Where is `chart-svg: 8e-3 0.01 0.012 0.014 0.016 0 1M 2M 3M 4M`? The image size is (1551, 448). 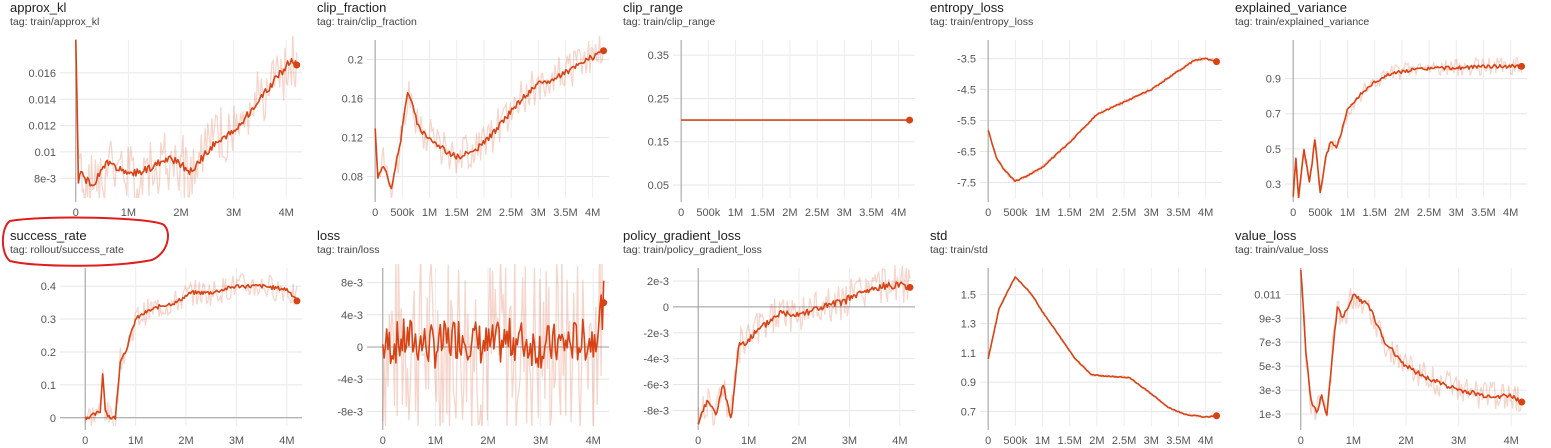
chart-svg: 8e-3 0.01 0.012 0.014 0.016 0 1M 2M 3M 4M is located at coordinates (165, 127).